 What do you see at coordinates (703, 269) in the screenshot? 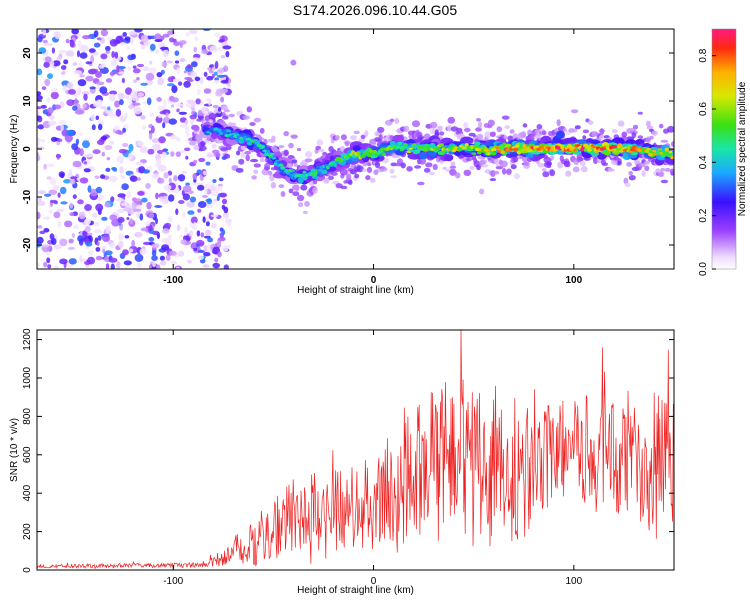
I see `colorbar-tick-label: 0.0` at bounding box center [703, 269].